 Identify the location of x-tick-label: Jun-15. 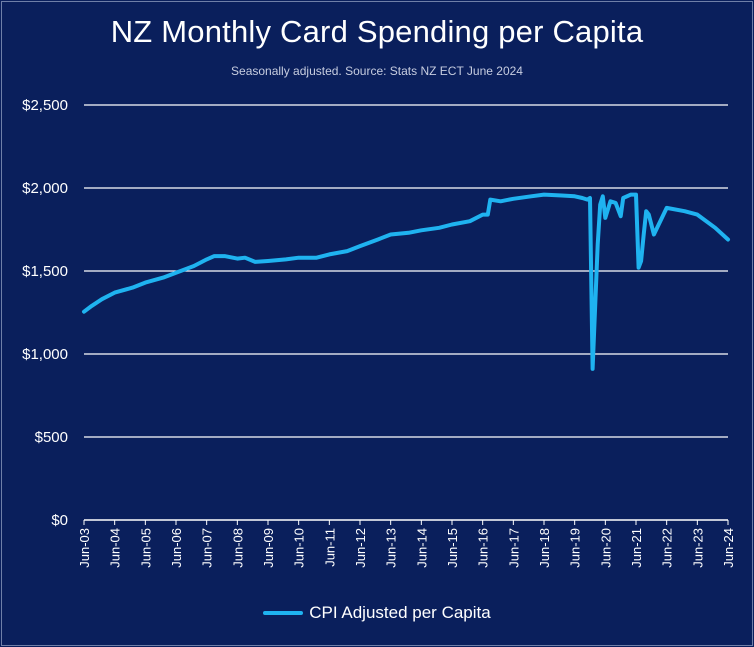
(452, 548).